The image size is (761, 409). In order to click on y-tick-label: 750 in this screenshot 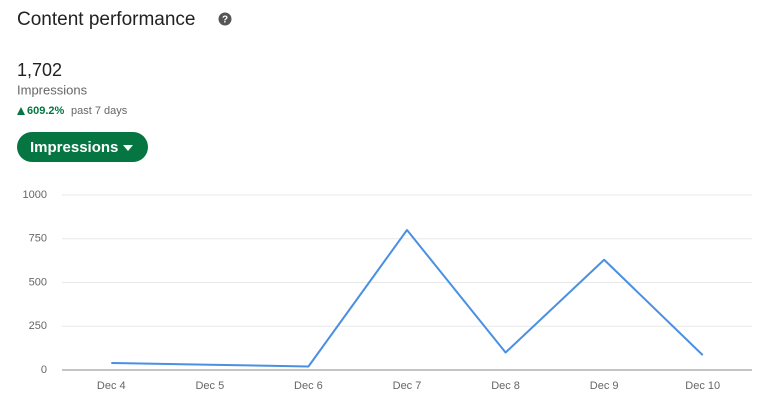, I will do `click(38, 239)`.